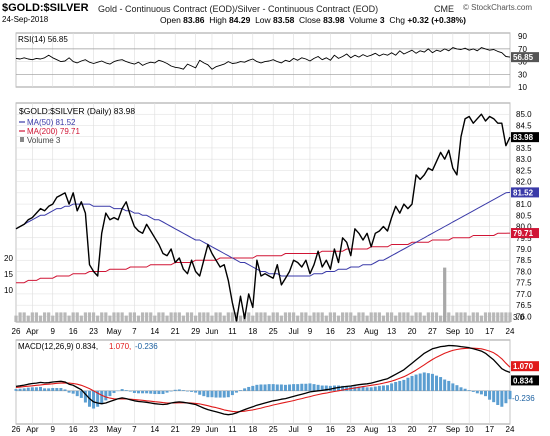 This screenshot has height=436, width=550. What do you see at coordinates (25, 19) in the screenshot?
I see `date-label: 24-Sep-2018` at bounding box center [25, 19].